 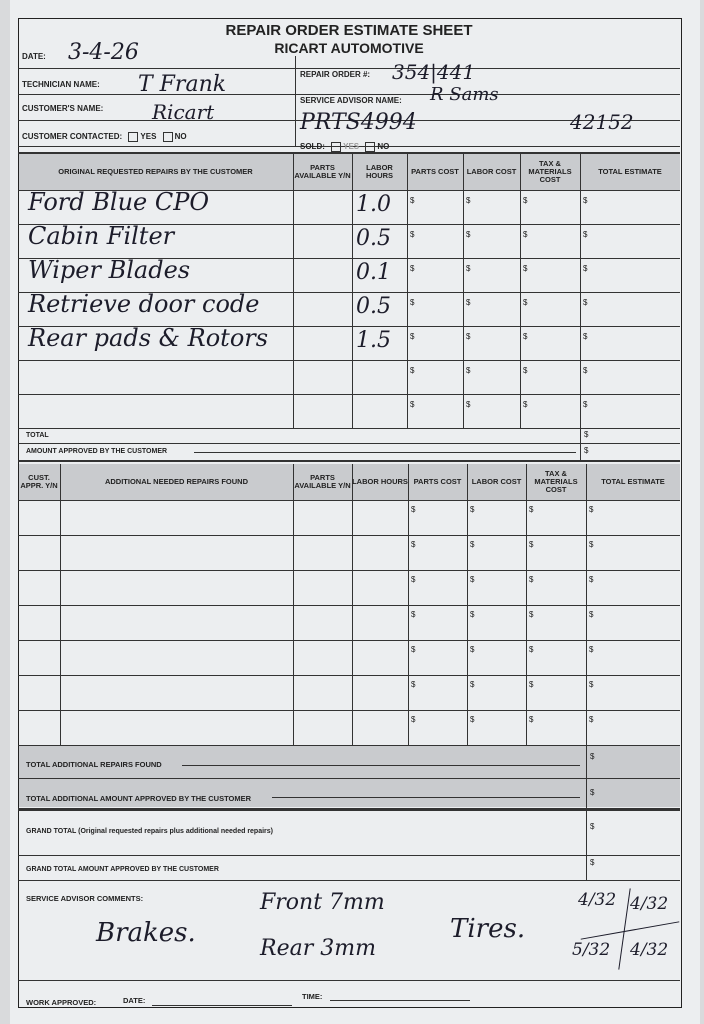 I want to click on contacted-no-checkbox, so click(x=167, y=137).